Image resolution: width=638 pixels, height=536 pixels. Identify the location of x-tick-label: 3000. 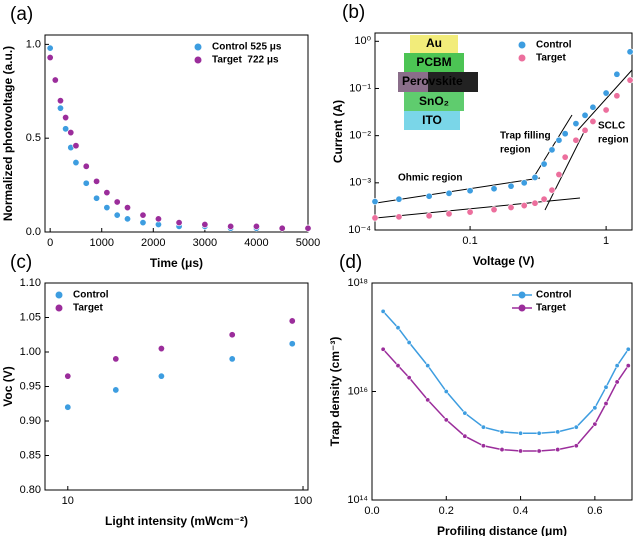
(205, 243).